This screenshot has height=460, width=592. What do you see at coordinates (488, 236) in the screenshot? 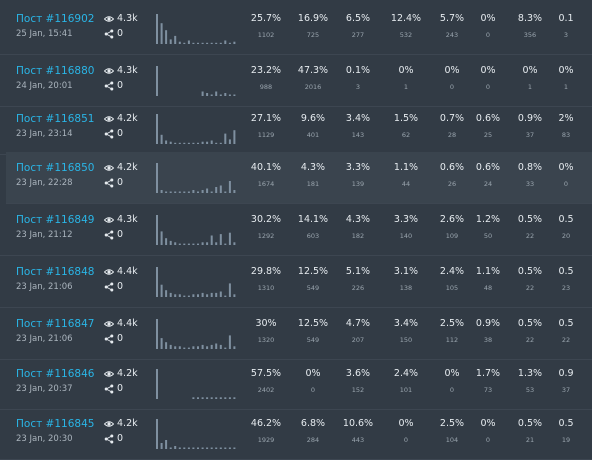
I see `metric-count: 50` at bounding box center [488, 236].